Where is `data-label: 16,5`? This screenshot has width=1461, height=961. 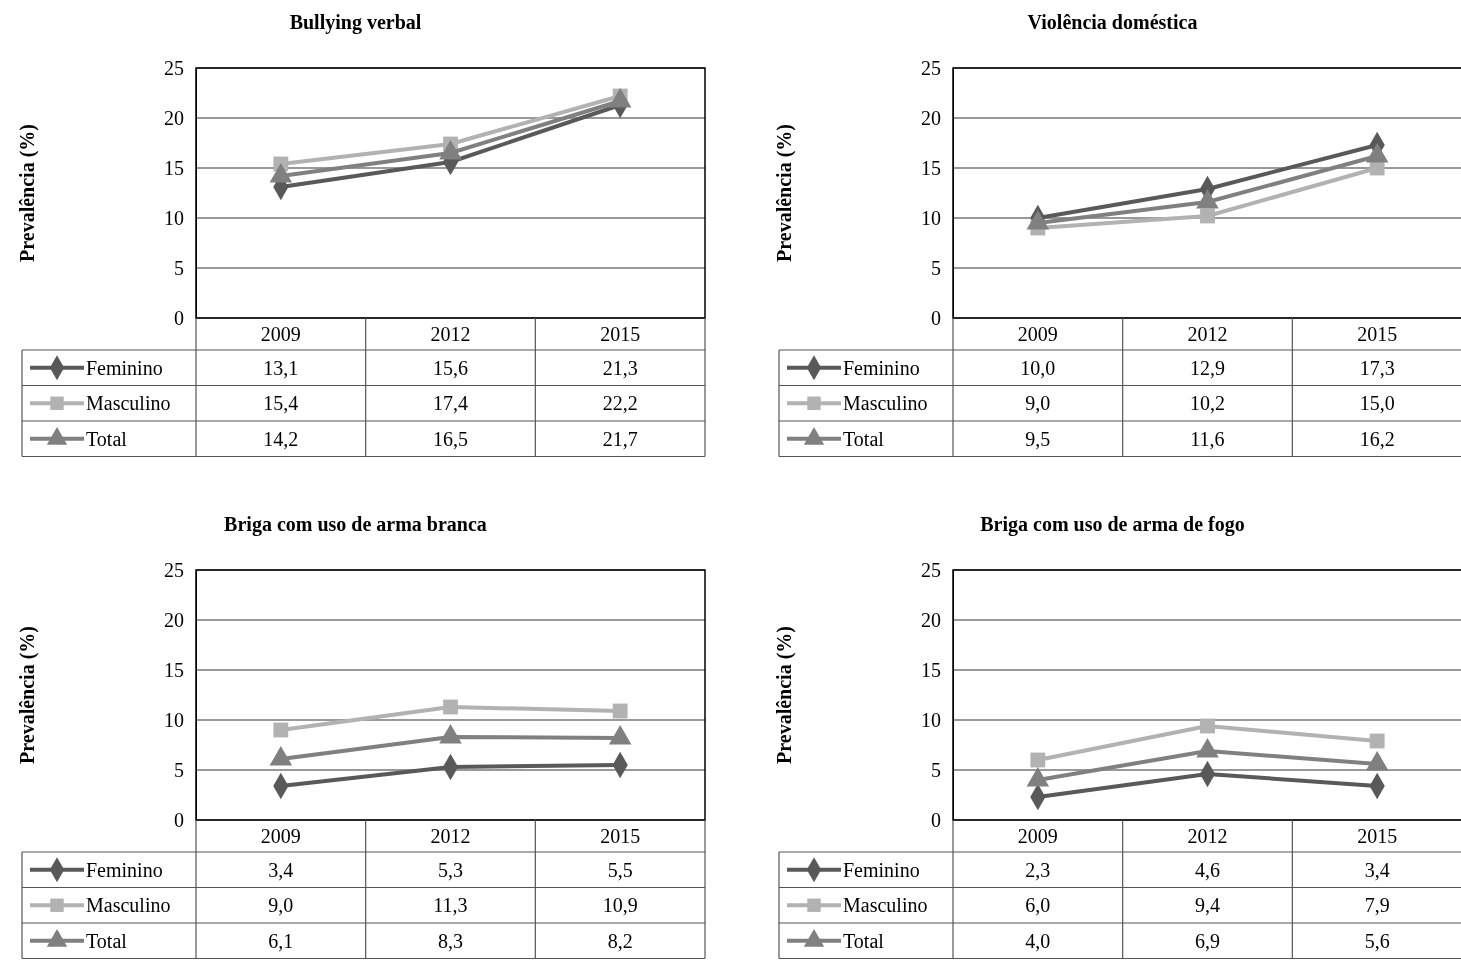
data-label: 16,5 is located at coordinates (450, 438).